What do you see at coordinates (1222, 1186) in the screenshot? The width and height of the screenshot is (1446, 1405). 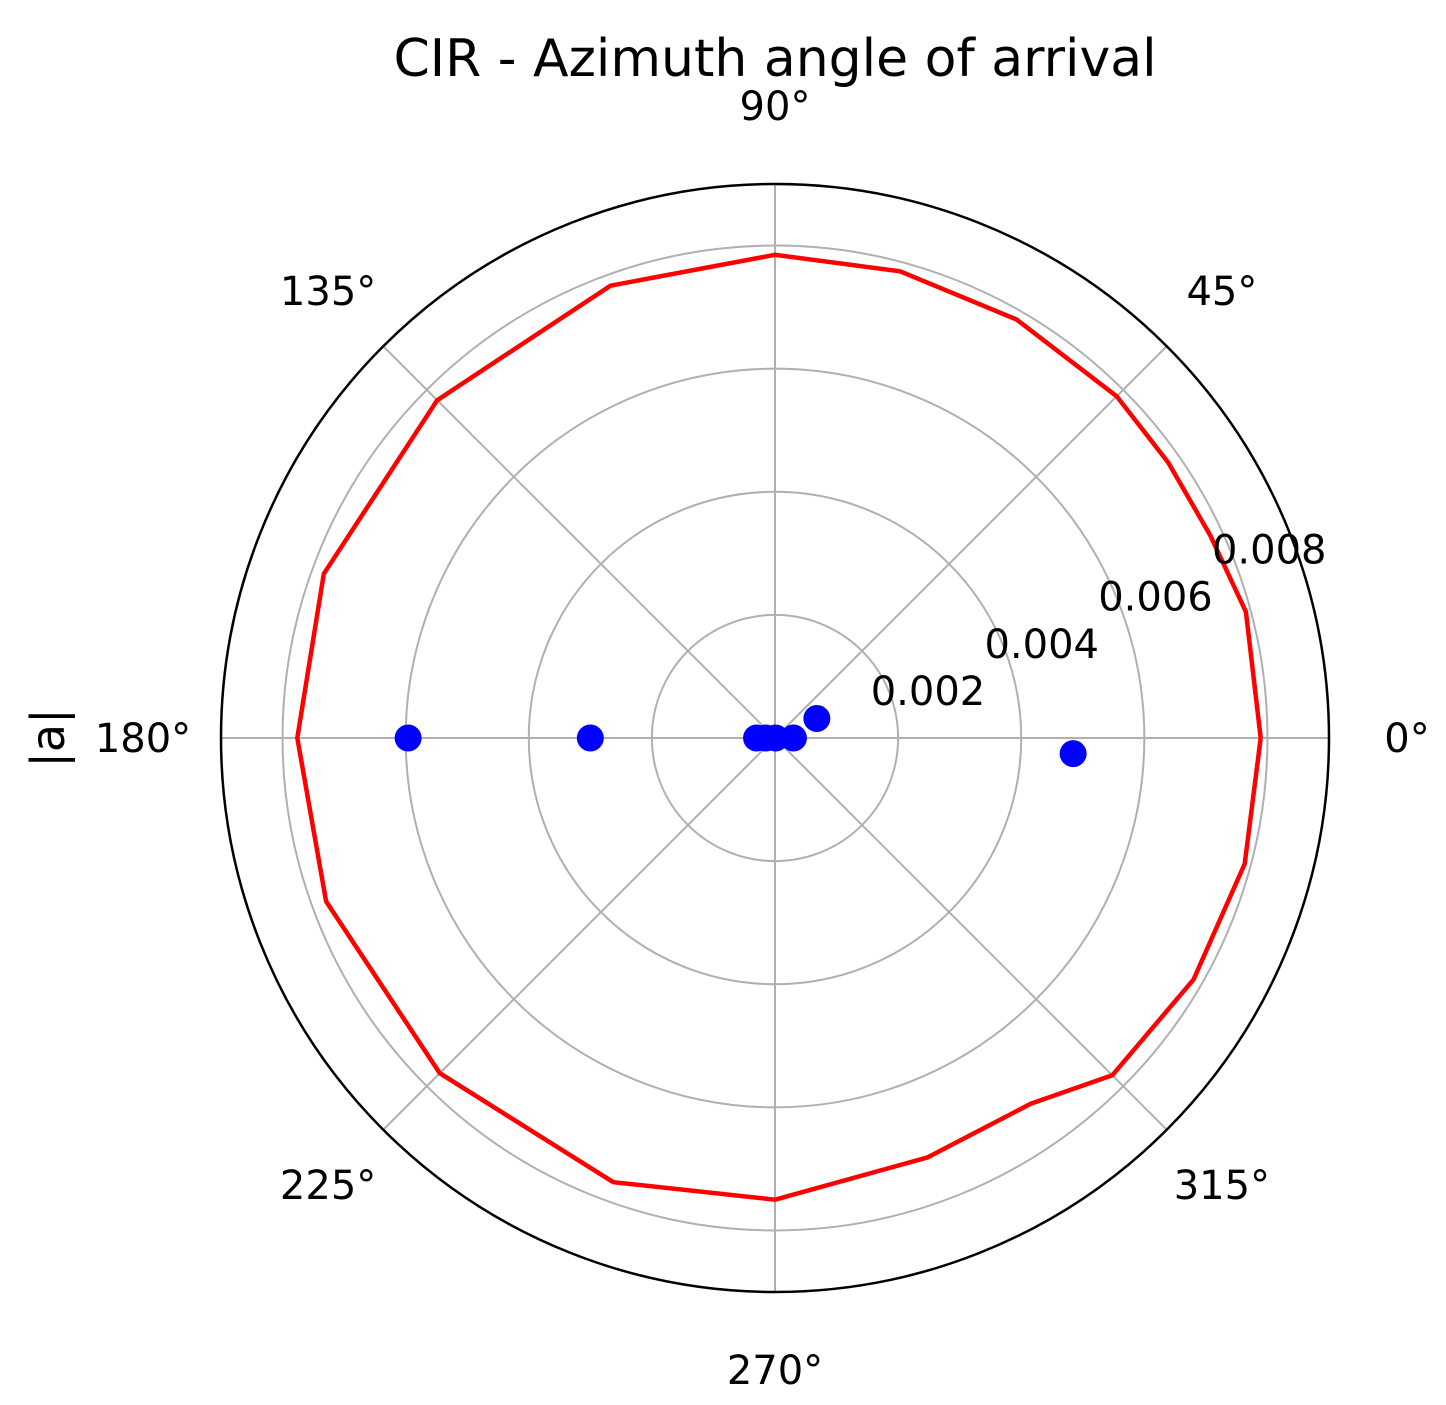 I see `angle-tick-label: 315°` at bounding box center [1222, 1186].